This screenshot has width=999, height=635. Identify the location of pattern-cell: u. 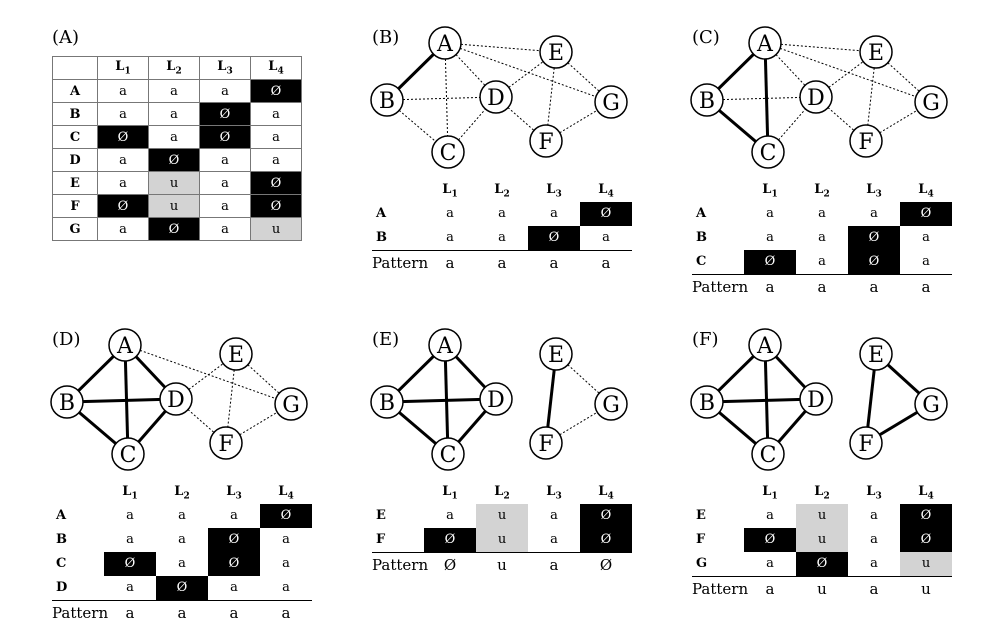
(502, 565).